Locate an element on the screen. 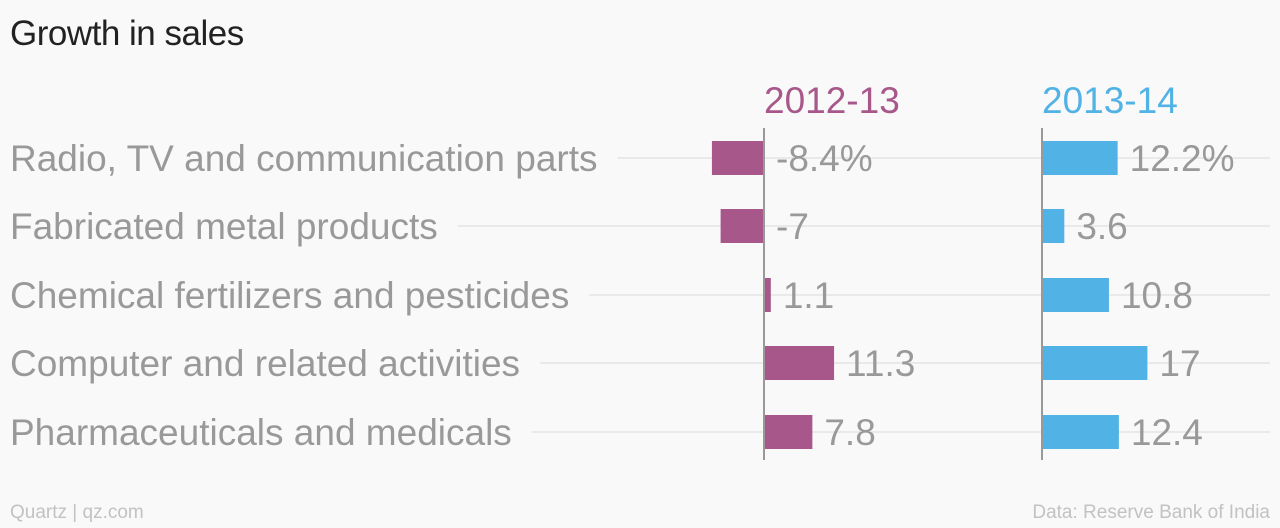 The height and width of the screenshot is (528, 1280). footer-source-right: Data: Reserve Bank of India is located at coordinates (1151, 512).